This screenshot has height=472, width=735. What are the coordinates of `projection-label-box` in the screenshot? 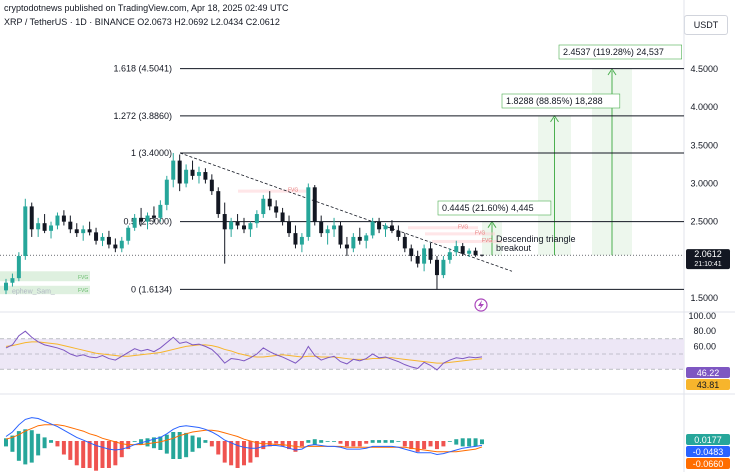 It's located at (494, 208).